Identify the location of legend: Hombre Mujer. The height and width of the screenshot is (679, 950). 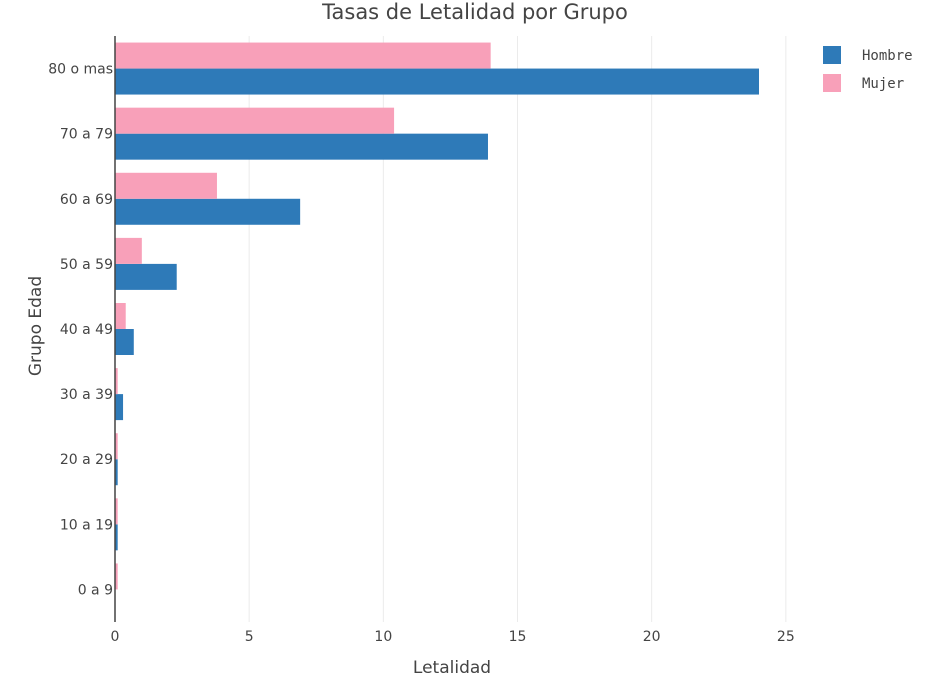
(868, 69).